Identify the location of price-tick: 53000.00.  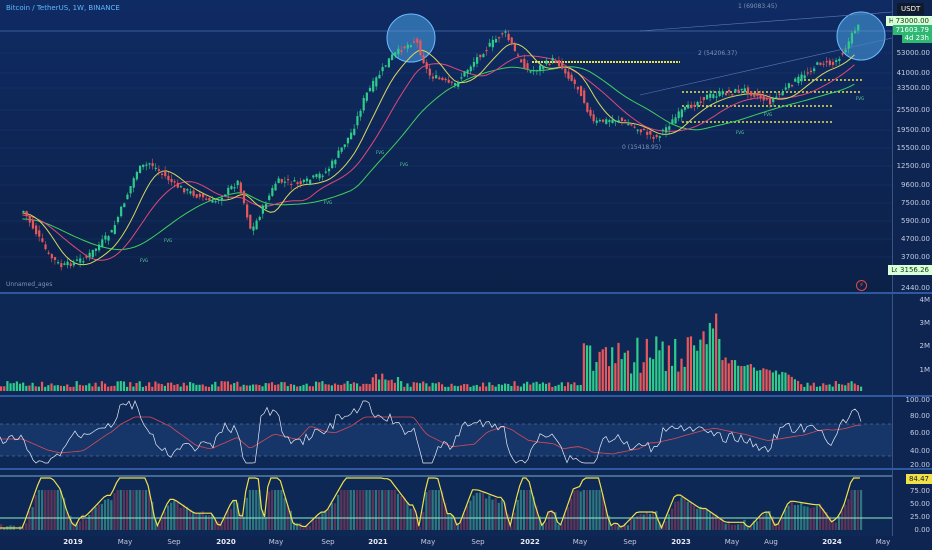
(913, 53).